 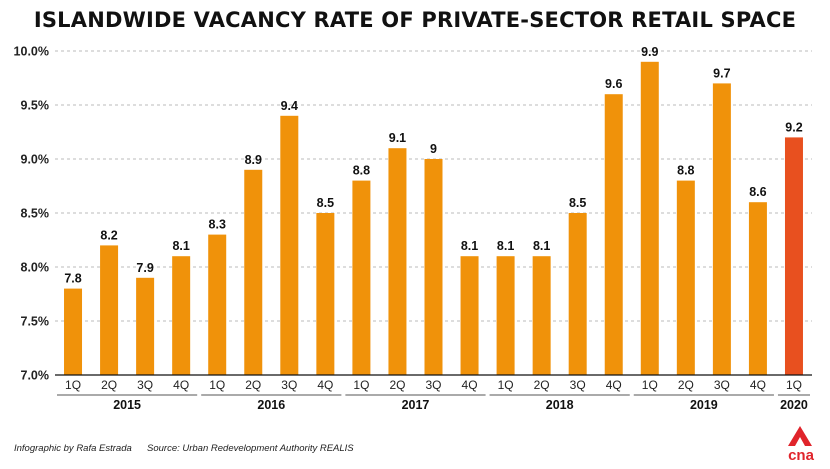 I want to click on y-tick-label: 8.5%, so click(x=35, y=214).